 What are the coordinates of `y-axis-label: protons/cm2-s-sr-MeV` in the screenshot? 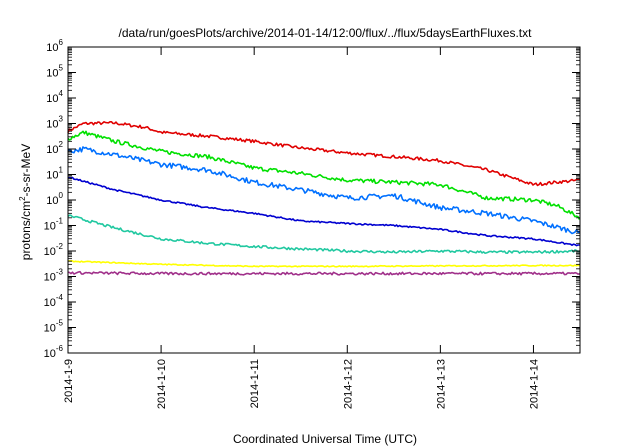 It's located at (25, 202).